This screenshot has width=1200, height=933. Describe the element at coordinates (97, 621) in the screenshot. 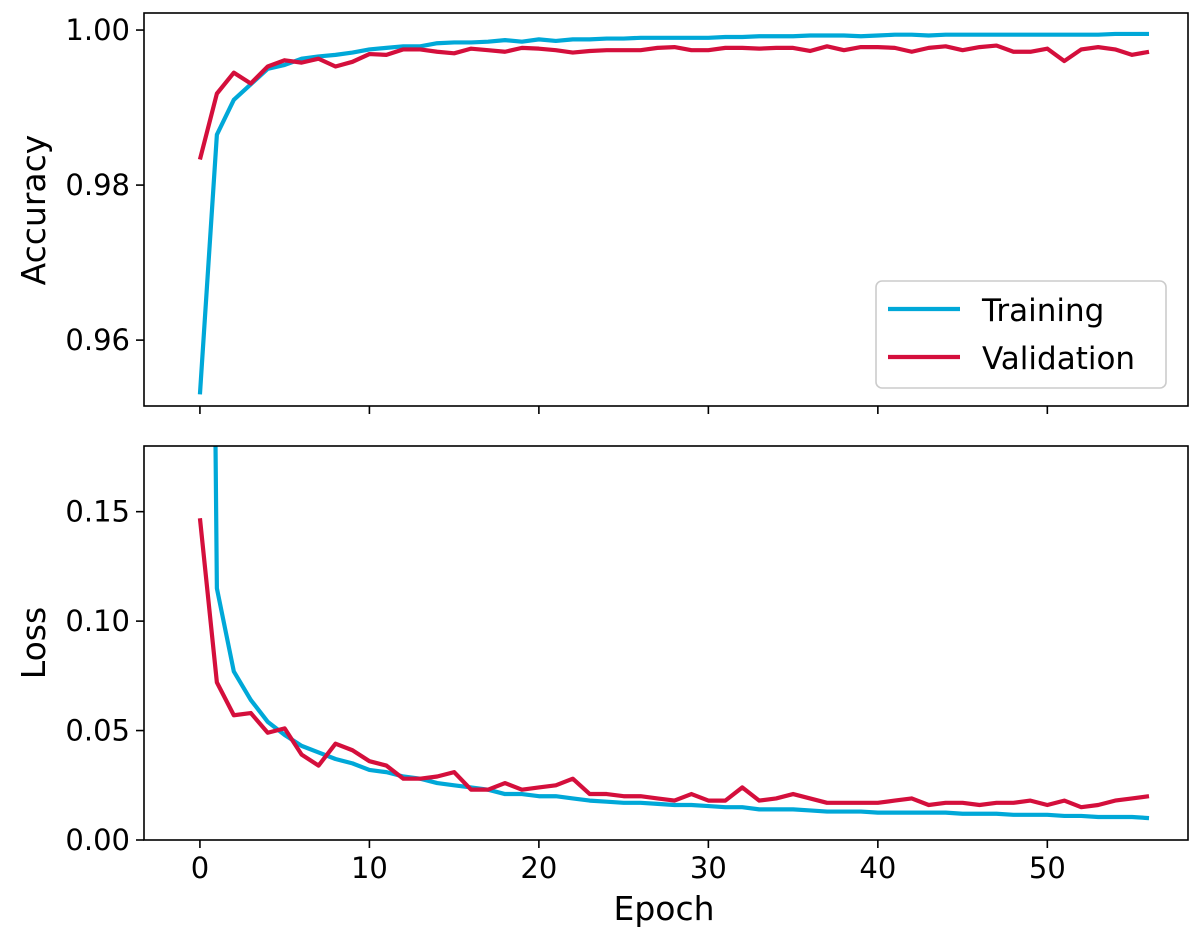

I see `loss-y-tick-label: 0.10` at that location.